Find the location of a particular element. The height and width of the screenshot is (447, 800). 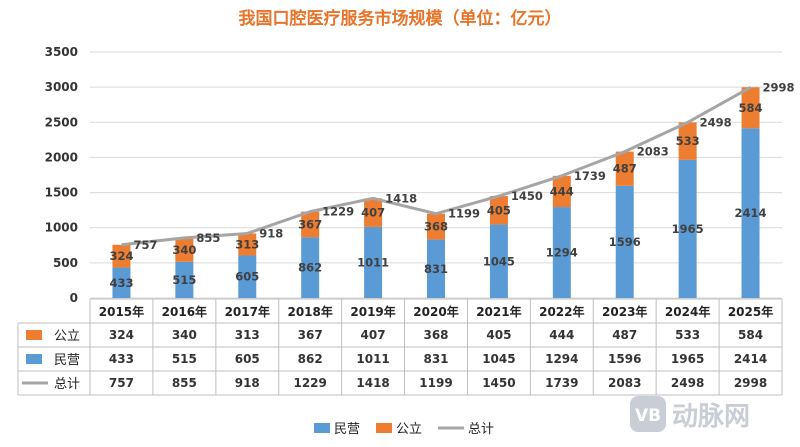

table-cell: 515 is located at coordinates (184, 359).